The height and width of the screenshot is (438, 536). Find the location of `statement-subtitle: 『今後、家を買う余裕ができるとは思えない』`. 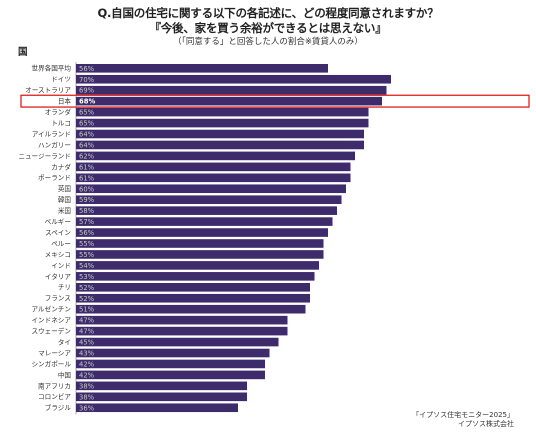

statement-subtitle: 『今後、家を買う余裕ができるとは思えない』 is located at coordinates (268, 28).